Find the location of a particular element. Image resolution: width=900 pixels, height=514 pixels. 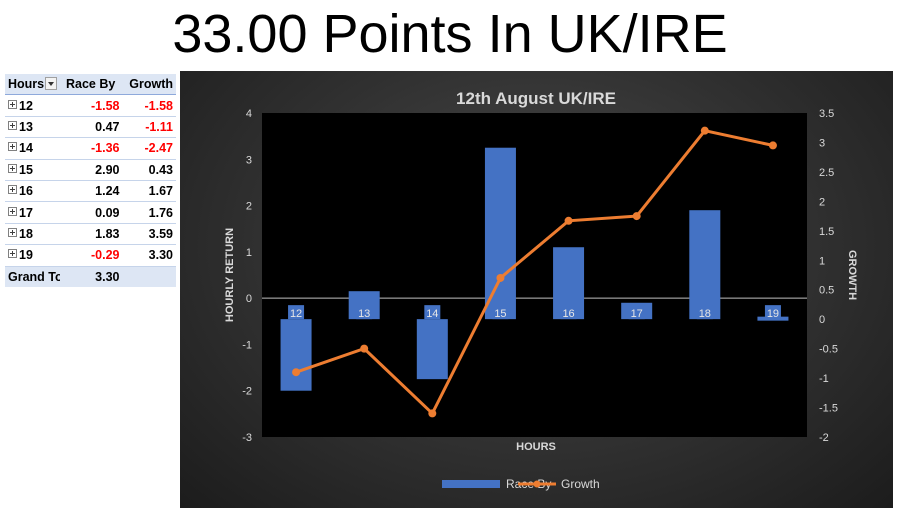

pivot-total-row: Grand Total 3.30 is located at coordinates (90, 276).